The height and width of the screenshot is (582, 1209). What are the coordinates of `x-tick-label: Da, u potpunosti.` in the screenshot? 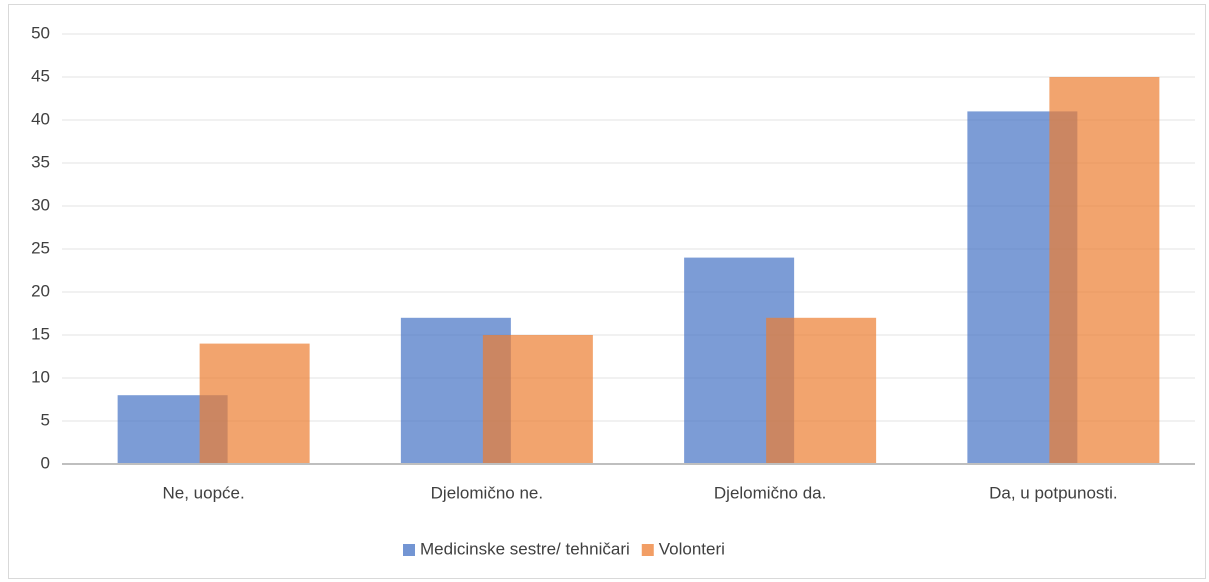 It's located at (1053, 492).